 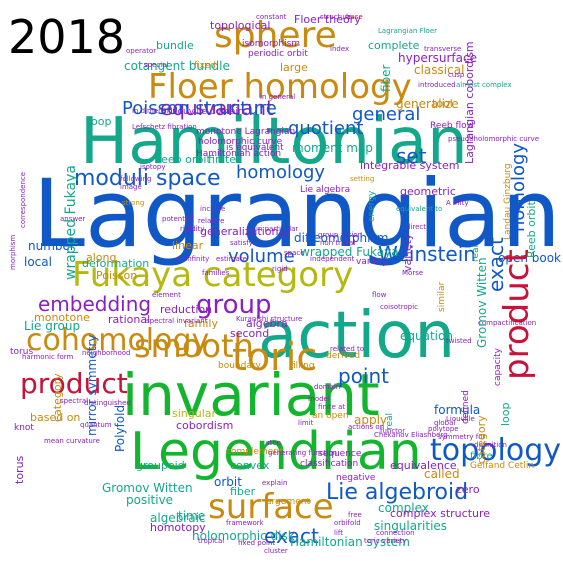 I want to click on word-classical: holomorphic disk, so click(x=243, y=536).